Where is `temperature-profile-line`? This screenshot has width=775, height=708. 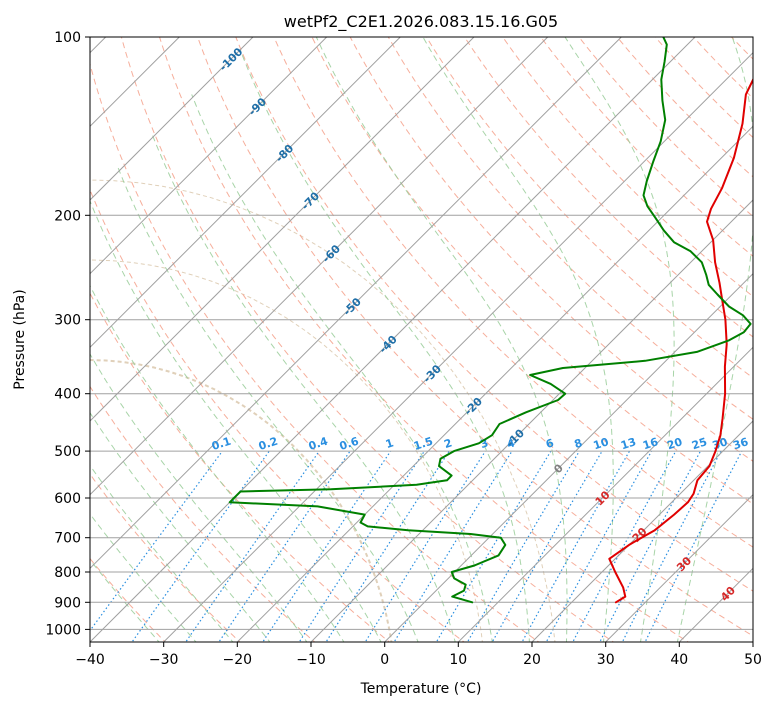
temperature-profile-line is located at coordinates (680, 340).